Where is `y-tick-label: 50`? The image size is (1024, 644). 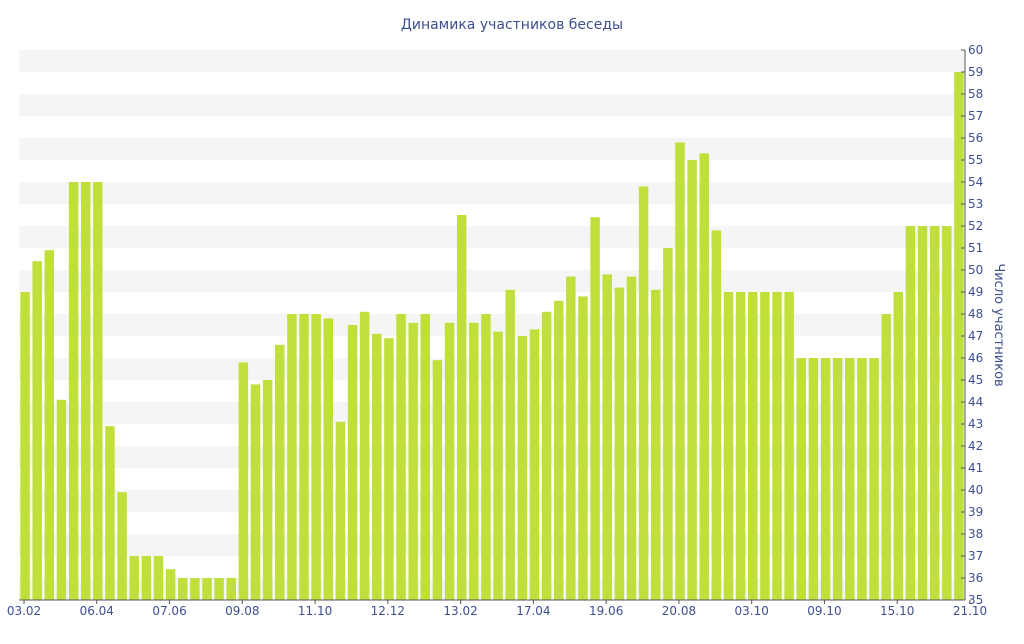 y-tick-label: 50 is located at coordinates (975, 270).